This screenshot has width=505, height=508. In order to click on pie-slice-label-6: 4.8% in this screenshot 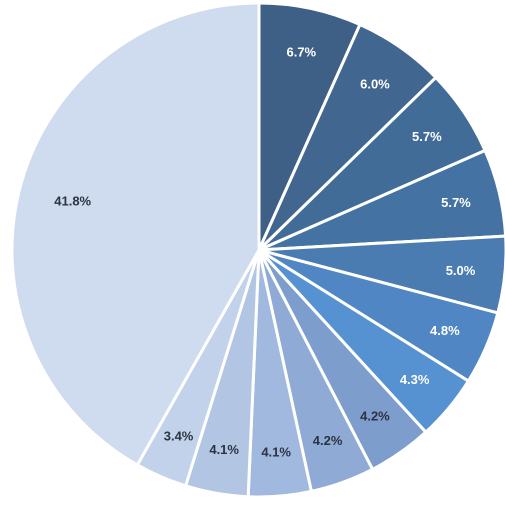, I will do `click(445, 330)`.